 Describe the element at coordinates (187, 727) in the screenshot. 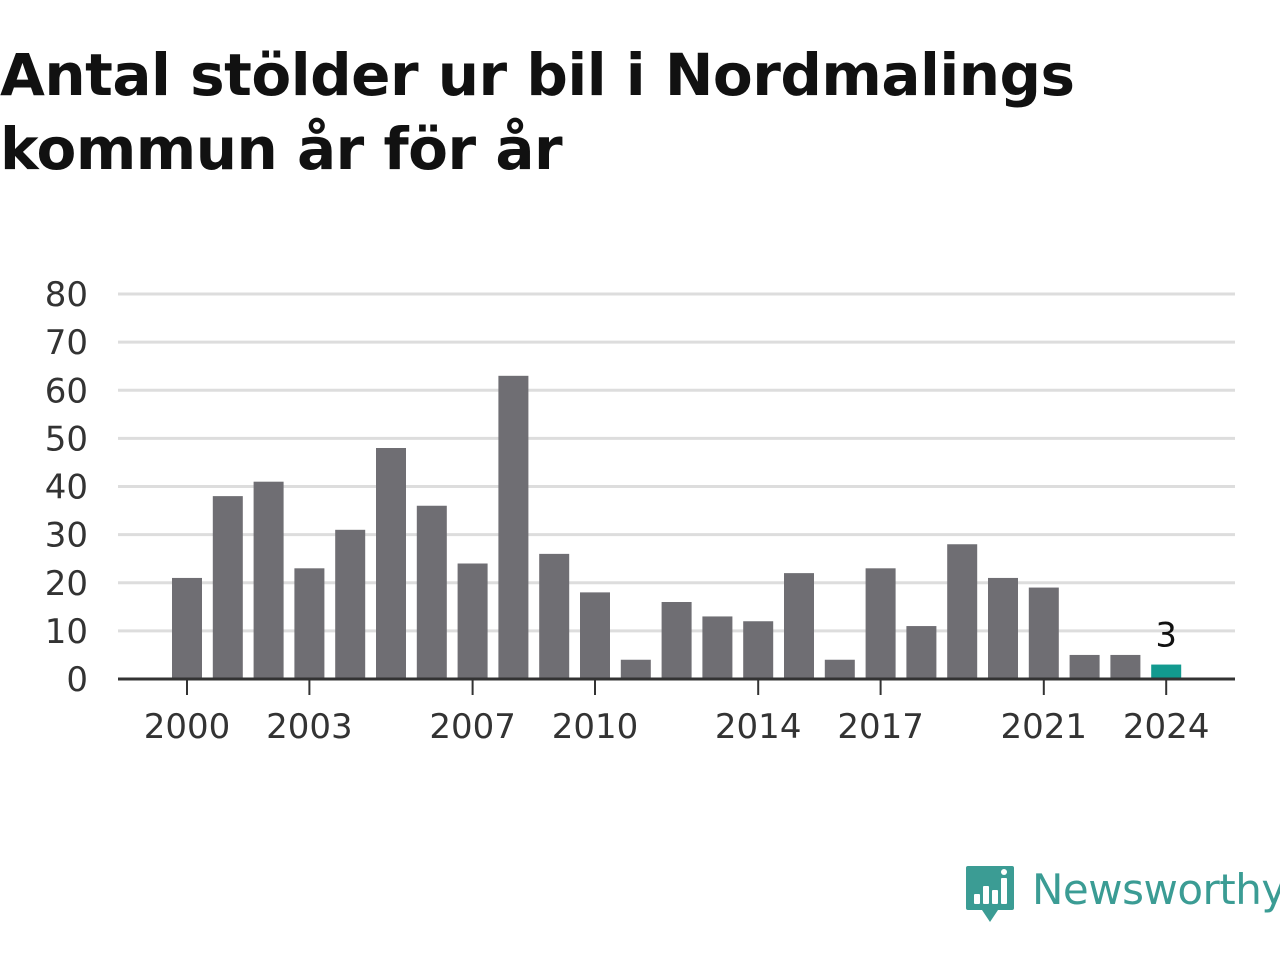

I see `x-tick-label-2000: 2000` at that location.